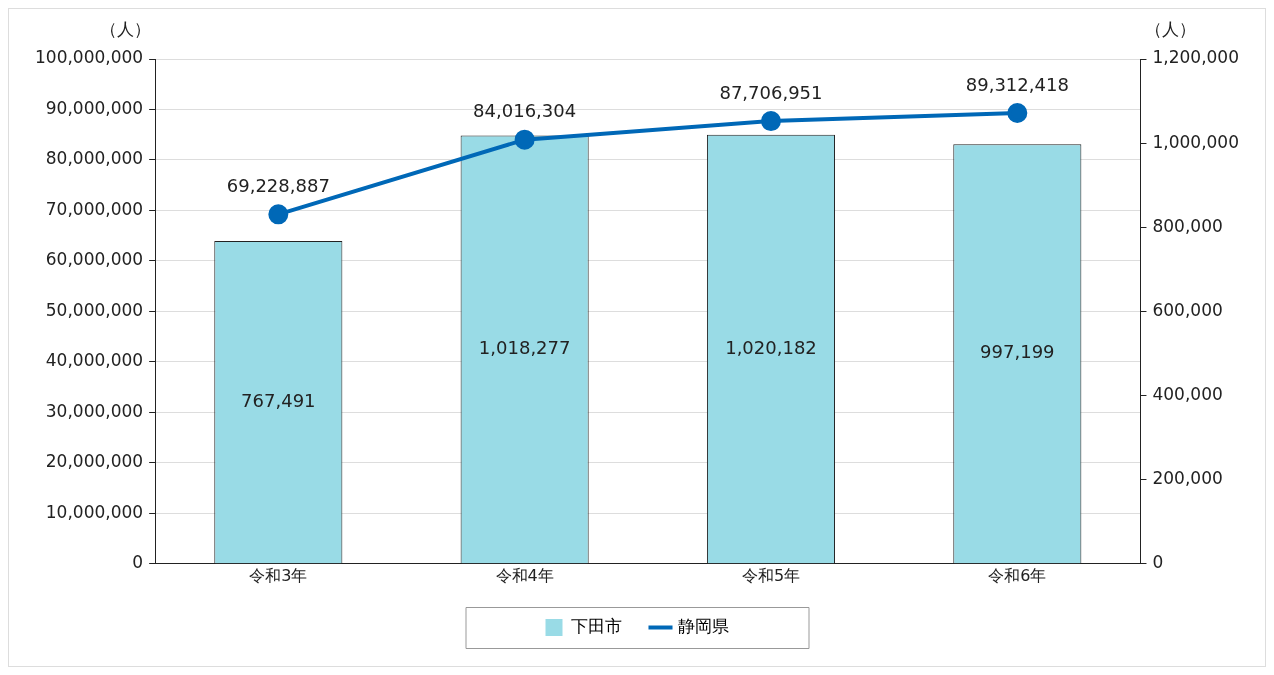  Describe the element at coordinates (771, 92) in the screenshot. I see `data-label: 87,706,951` at that location.